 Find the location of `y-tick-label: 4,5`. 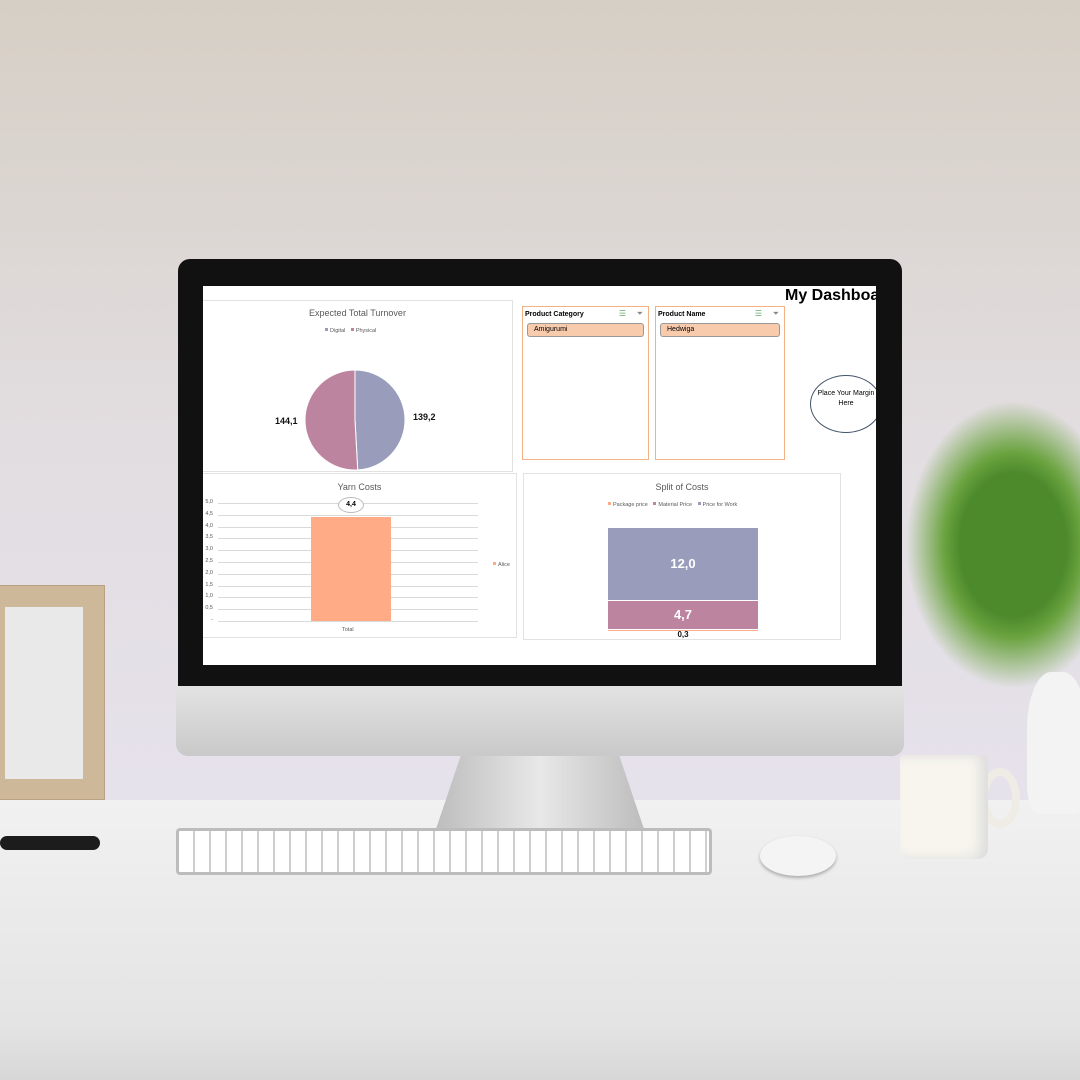

y-tick-label: 4,5 is located at coordinates (209, 513).